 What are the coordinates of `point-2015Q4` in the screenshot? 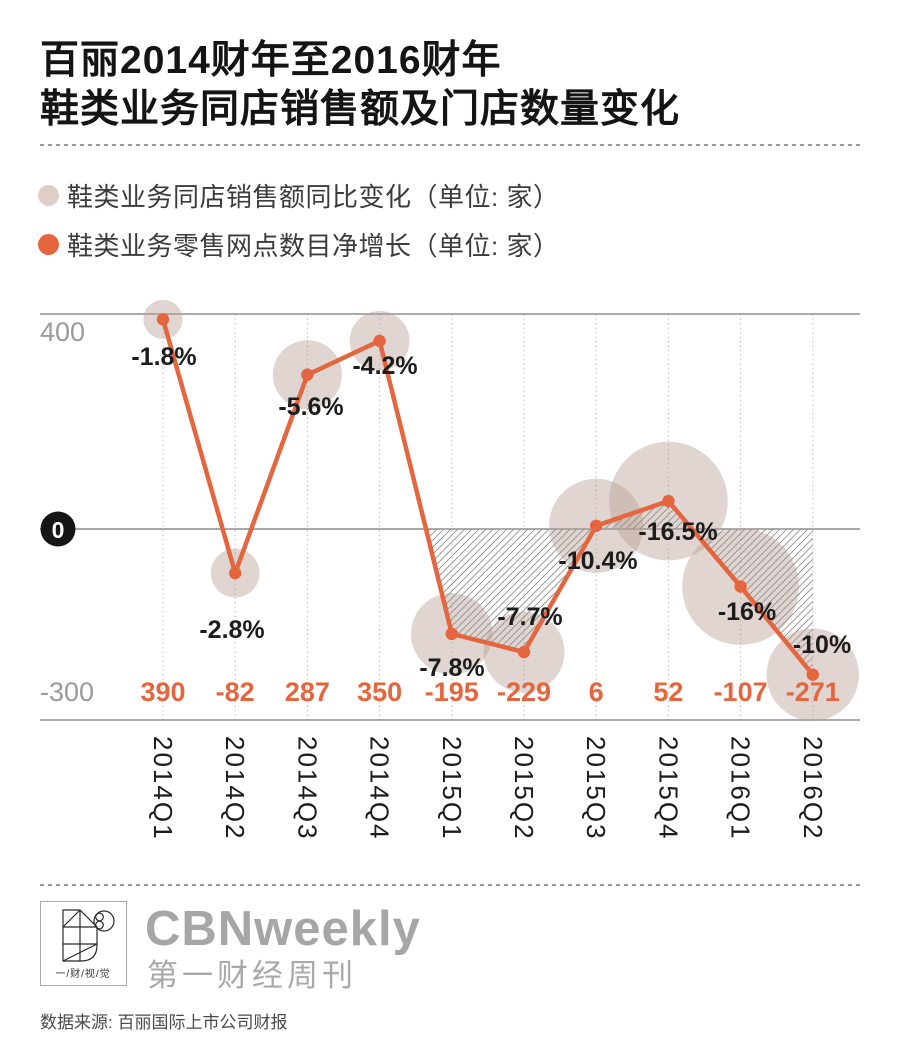 It's located at (668, 501).